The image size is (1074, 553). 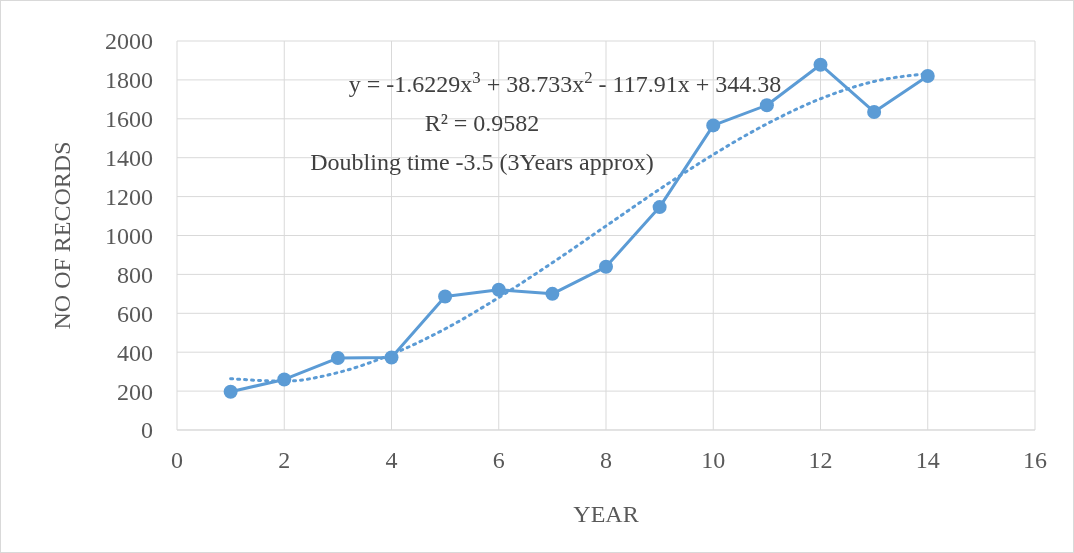 I want to click on y-tick-label: 200, so click(x=135, y=391).